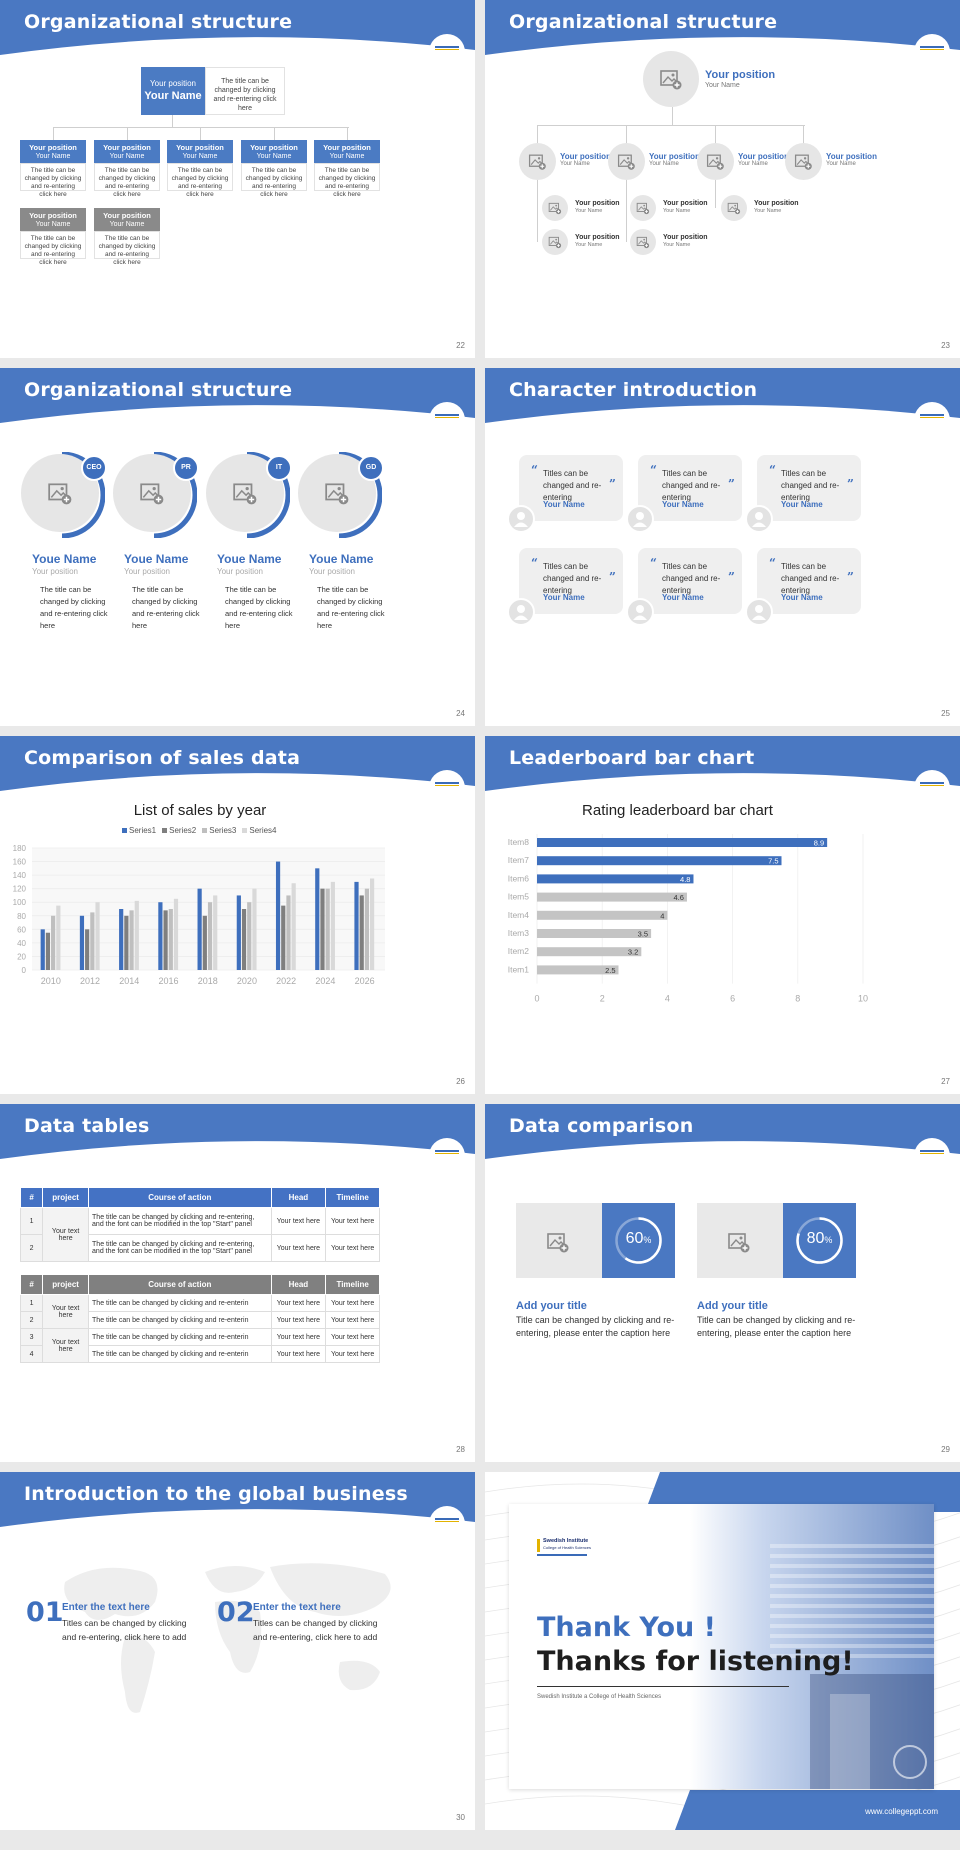 Image resolution: width=960 pixels, height=1850 pixels. I want to click on x-tick-label: 2016, so click(168, 981).